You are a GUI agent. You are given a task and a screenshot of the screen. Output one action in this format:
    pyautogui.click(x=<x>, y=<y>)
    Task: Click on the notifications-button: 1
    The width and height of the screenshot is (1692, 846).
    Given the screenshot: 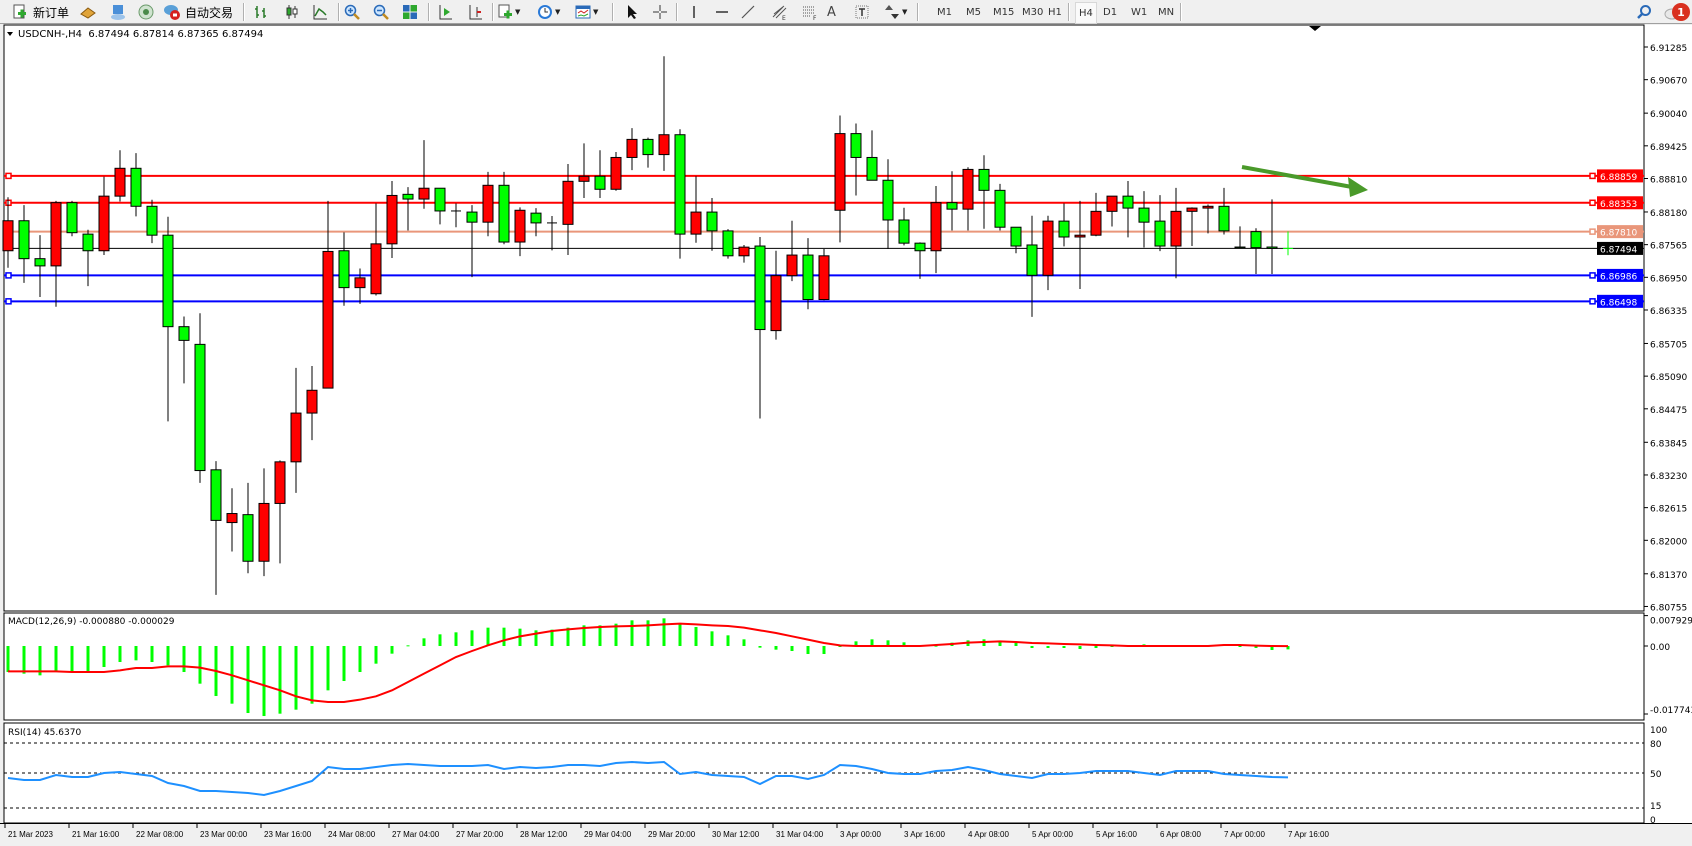 What is the action you would take?
    pyautogui.click(x=1677, y=12)
    